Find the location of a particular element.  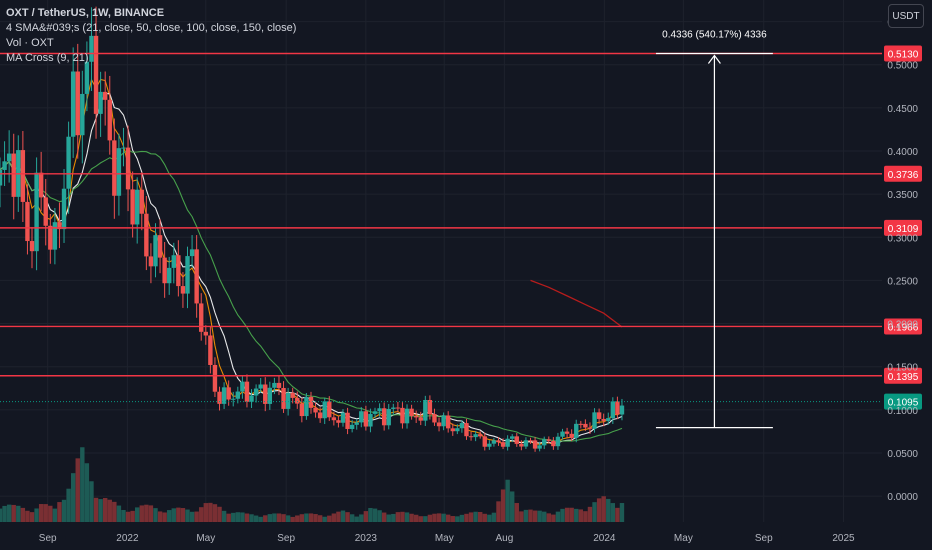

current-price-tag is located at coordinates (903, 401).